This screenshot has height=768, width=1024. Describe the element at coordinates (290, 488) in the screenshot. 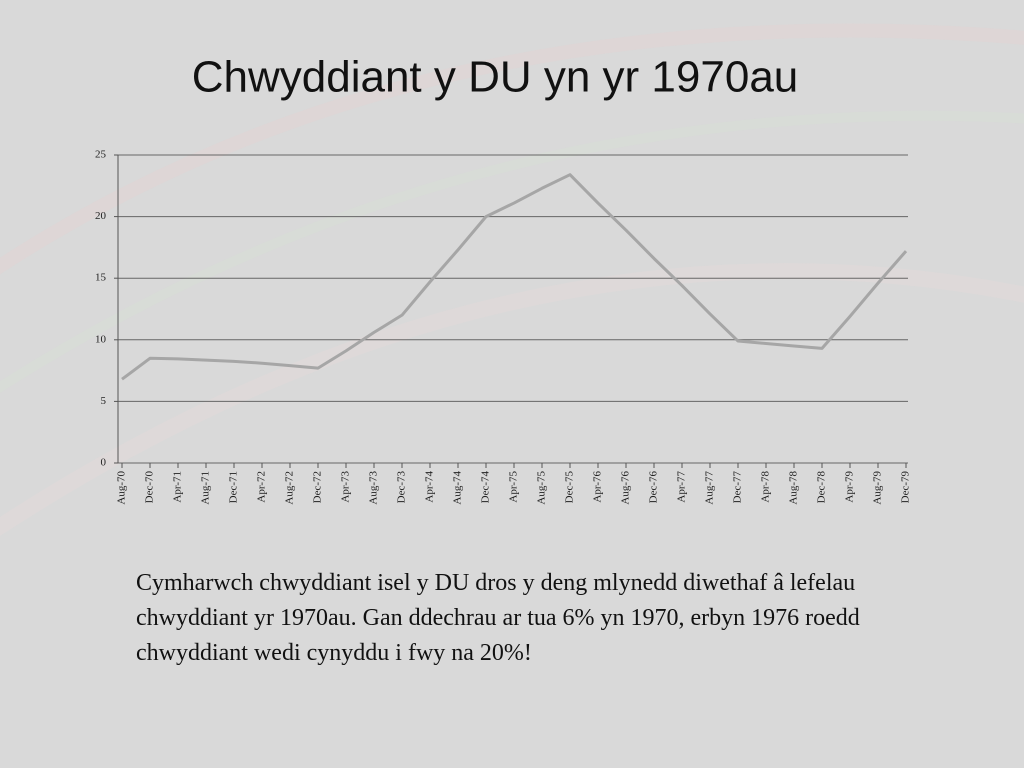

I see `x-tick-label: Aug-72` at that location.